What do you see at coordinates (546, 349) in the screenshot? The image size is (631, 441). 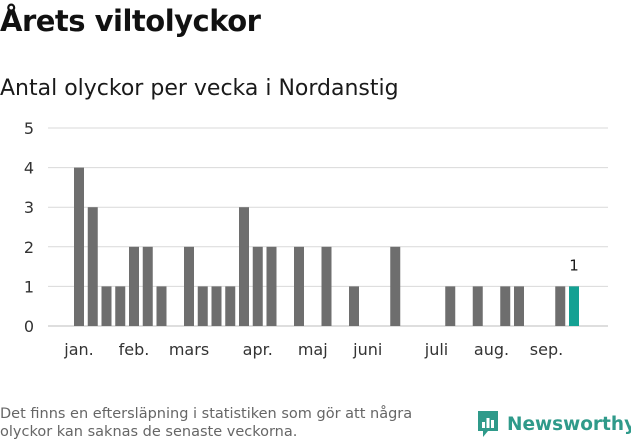 I see `x-tick-label: sep.` at bounding box center [546, 349].